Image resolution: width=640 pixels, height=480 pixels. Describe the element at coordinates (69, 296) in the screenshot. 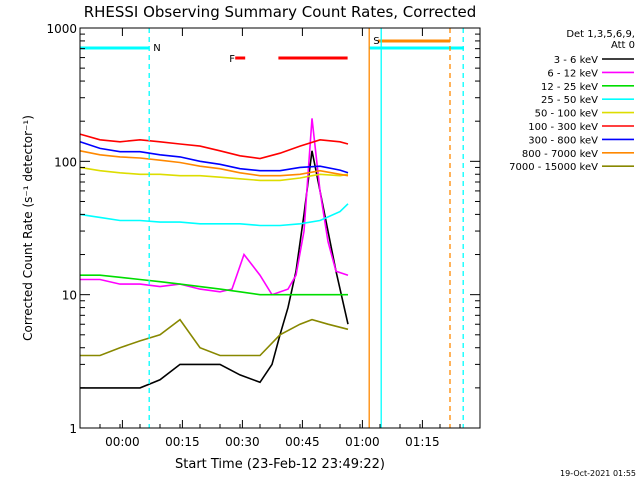

I see `y-tick-label-2: 10` at that location.